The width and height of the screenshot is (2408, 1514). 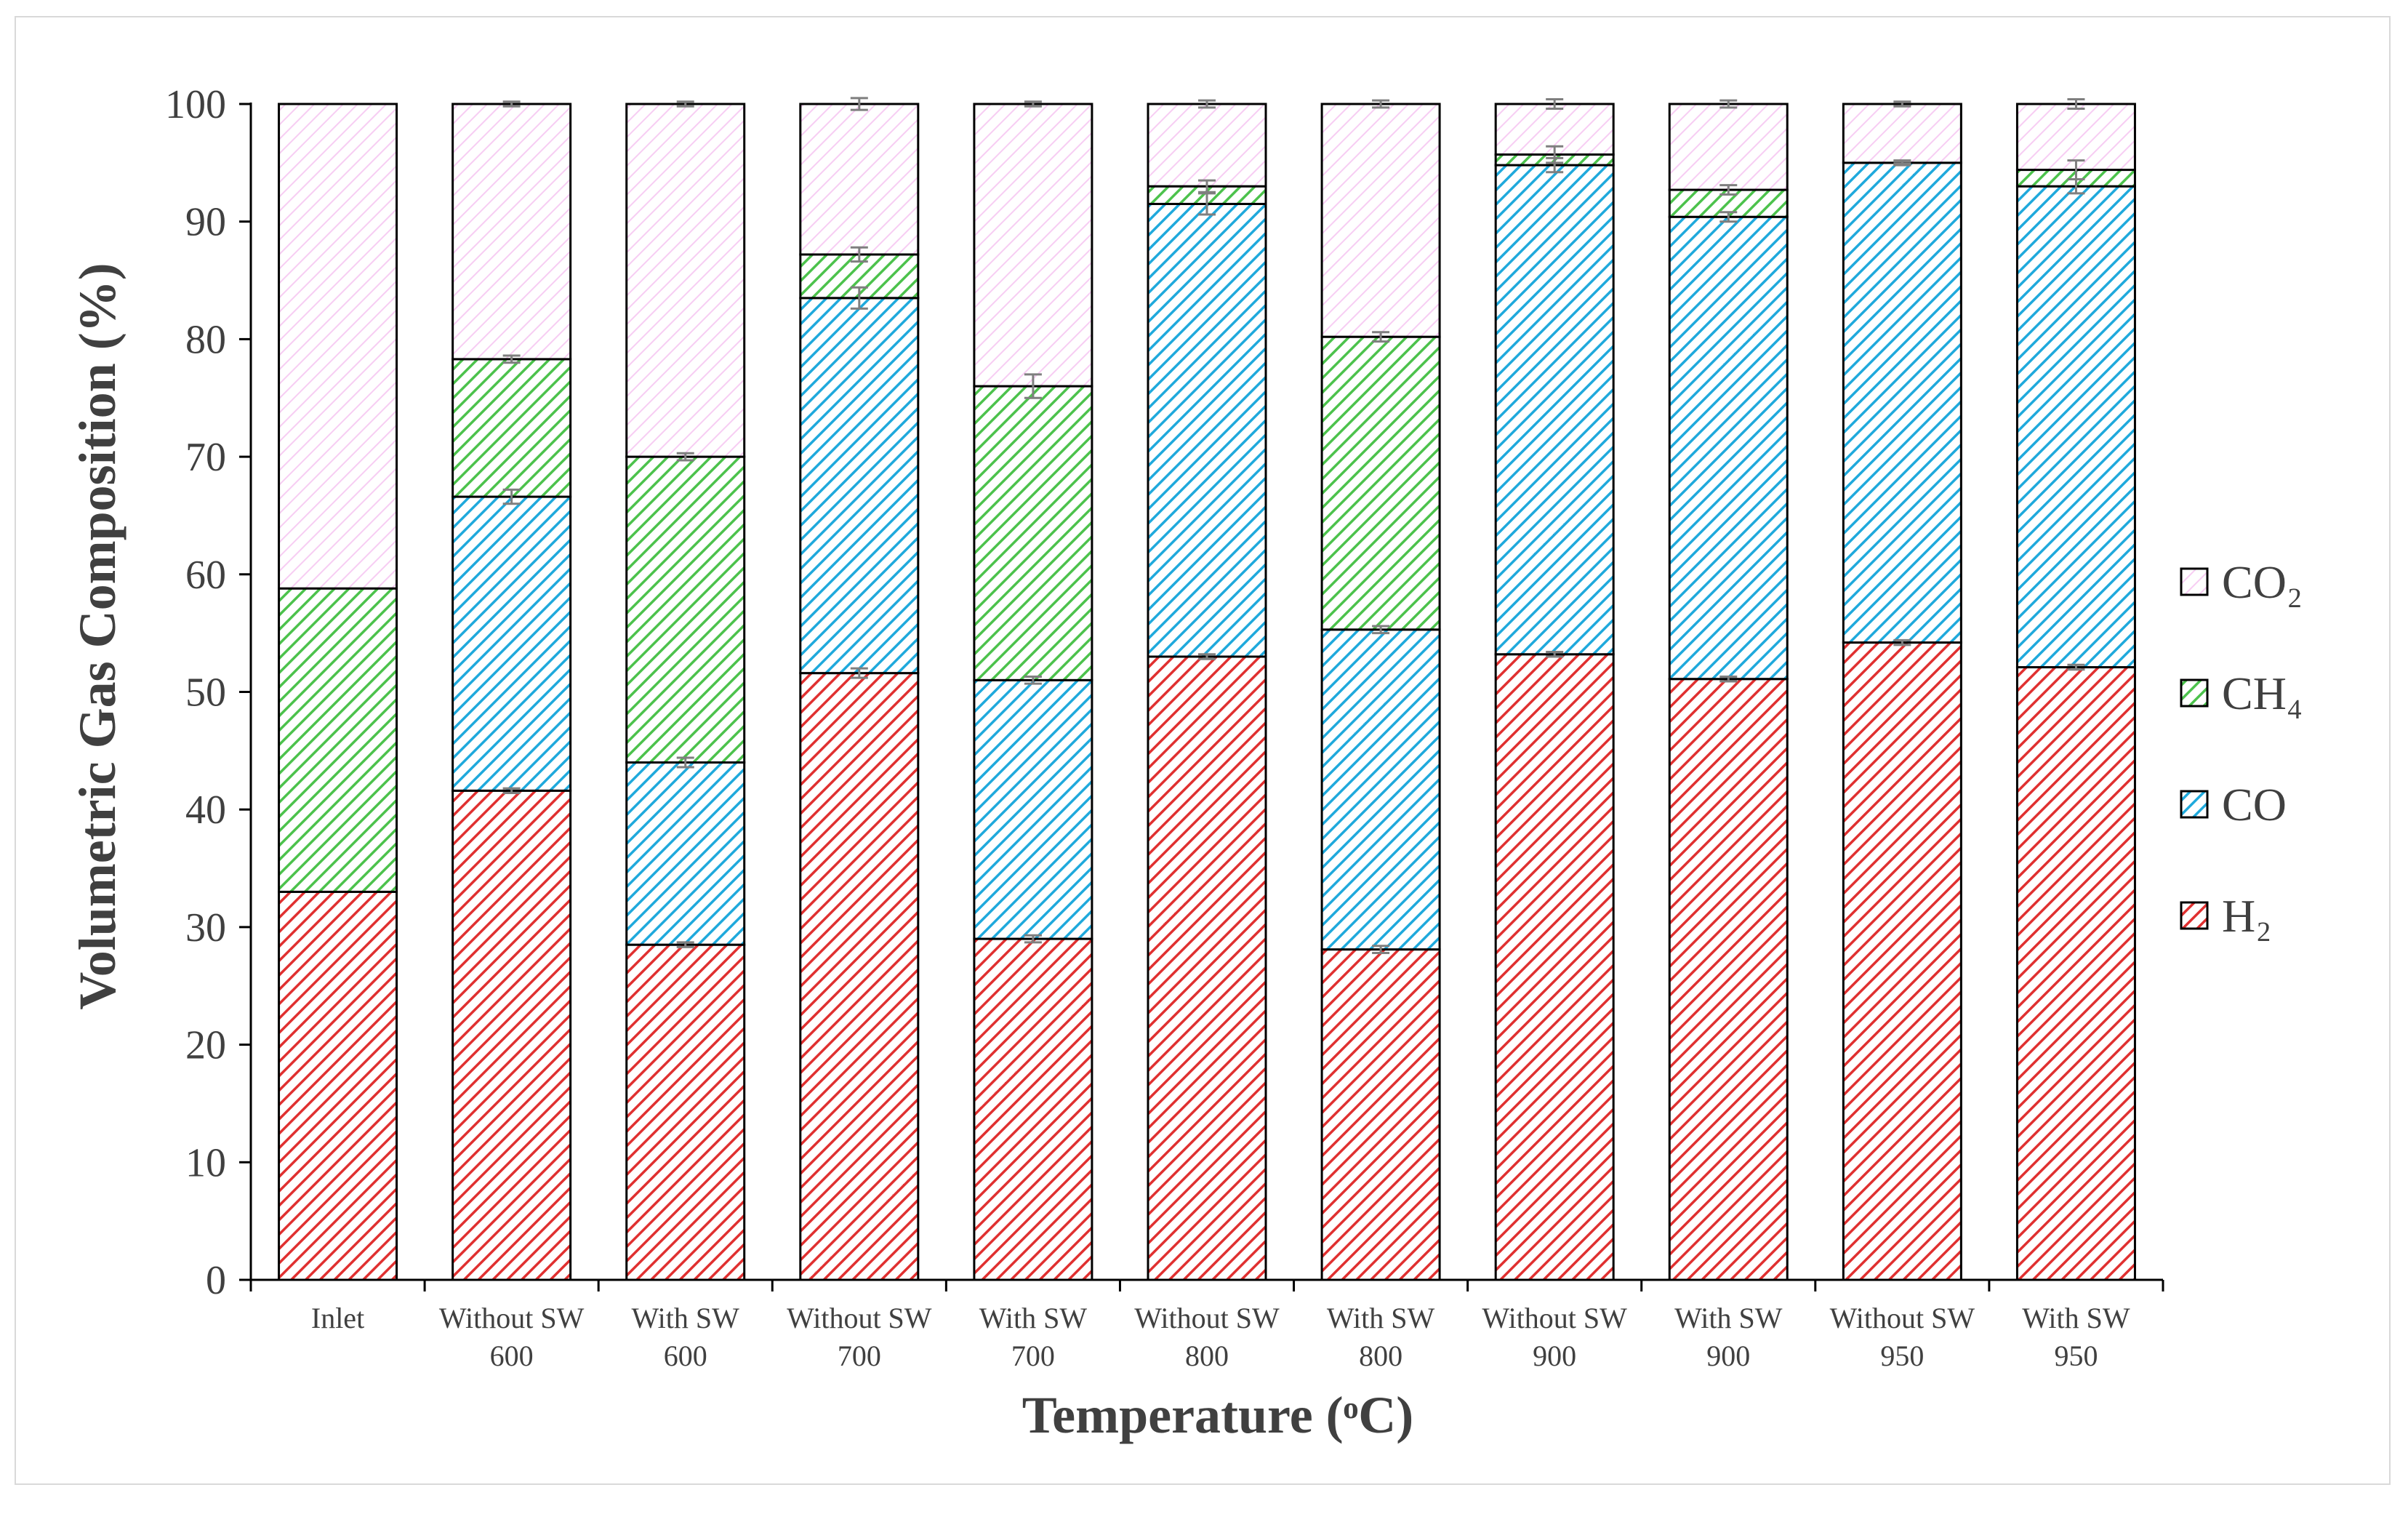 What do you see at coordinates (205, 1163) in the screenshot?
I see `y-tick-label: 10` at bounding box center [205, 1163].